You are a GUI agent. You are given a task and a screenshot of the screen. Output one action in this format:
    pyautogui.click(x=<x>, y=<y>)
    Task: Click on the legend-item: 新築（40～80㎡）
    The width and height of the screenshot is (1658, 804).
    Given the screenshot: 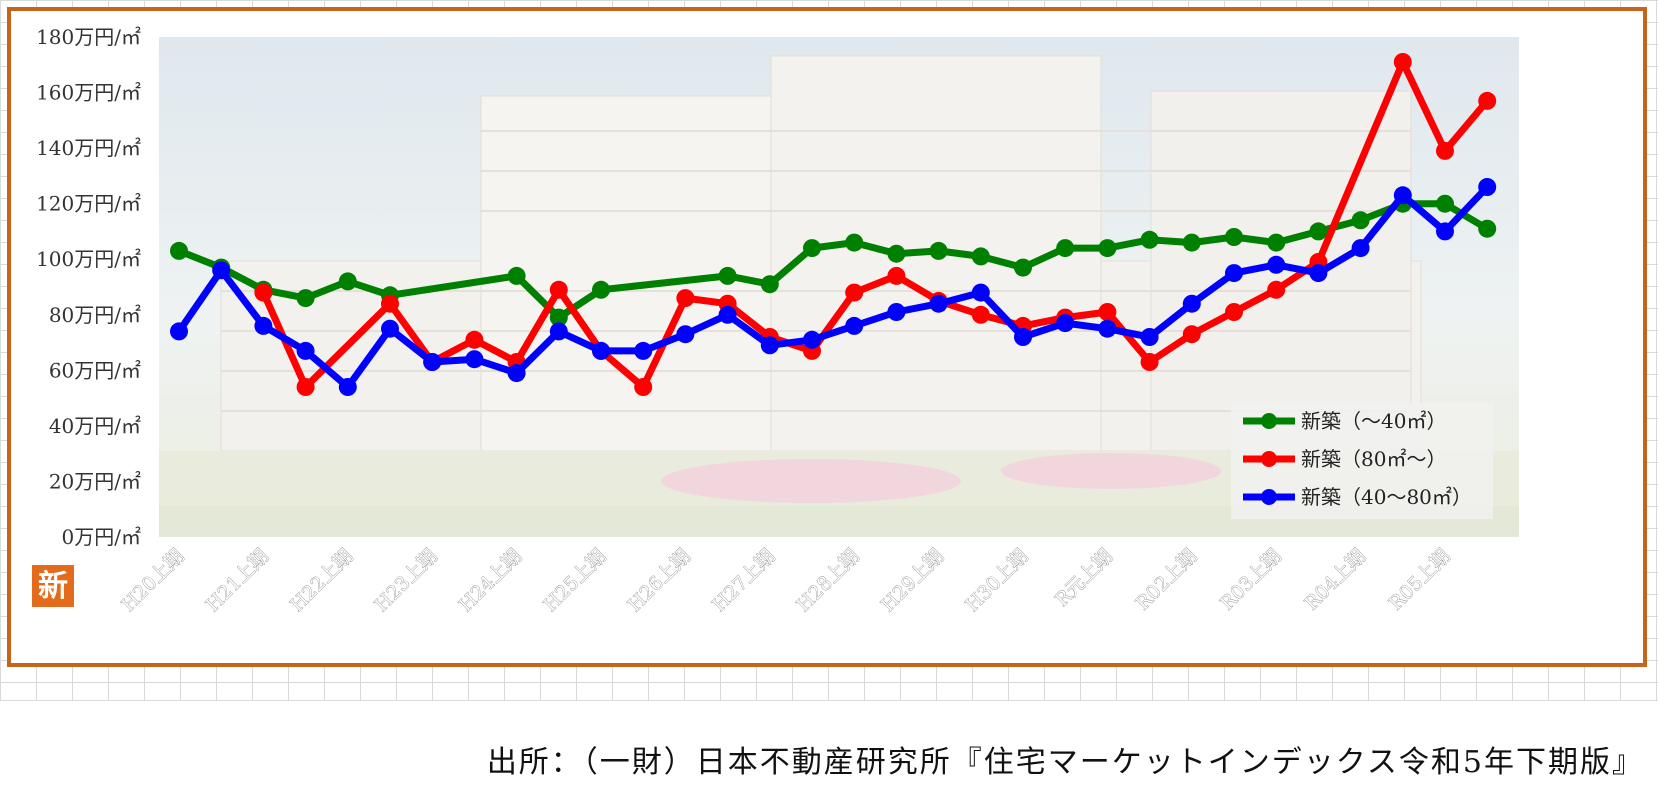 What is the action you would take?
    pyautogui.click(x=1357, y=497)
    